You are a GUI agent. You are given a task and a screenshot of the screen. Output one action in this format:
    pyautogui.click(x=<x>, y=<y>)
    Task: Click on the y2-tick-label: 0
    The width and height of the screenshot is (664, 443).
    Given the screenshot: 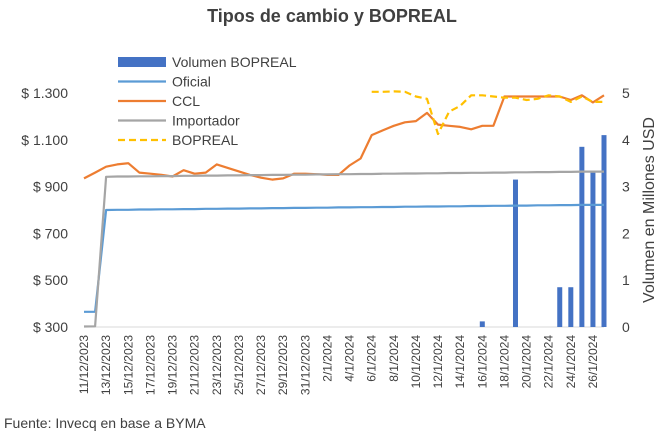 What is the action you would take?
    pyautogui.click(x=626, y=327)
    